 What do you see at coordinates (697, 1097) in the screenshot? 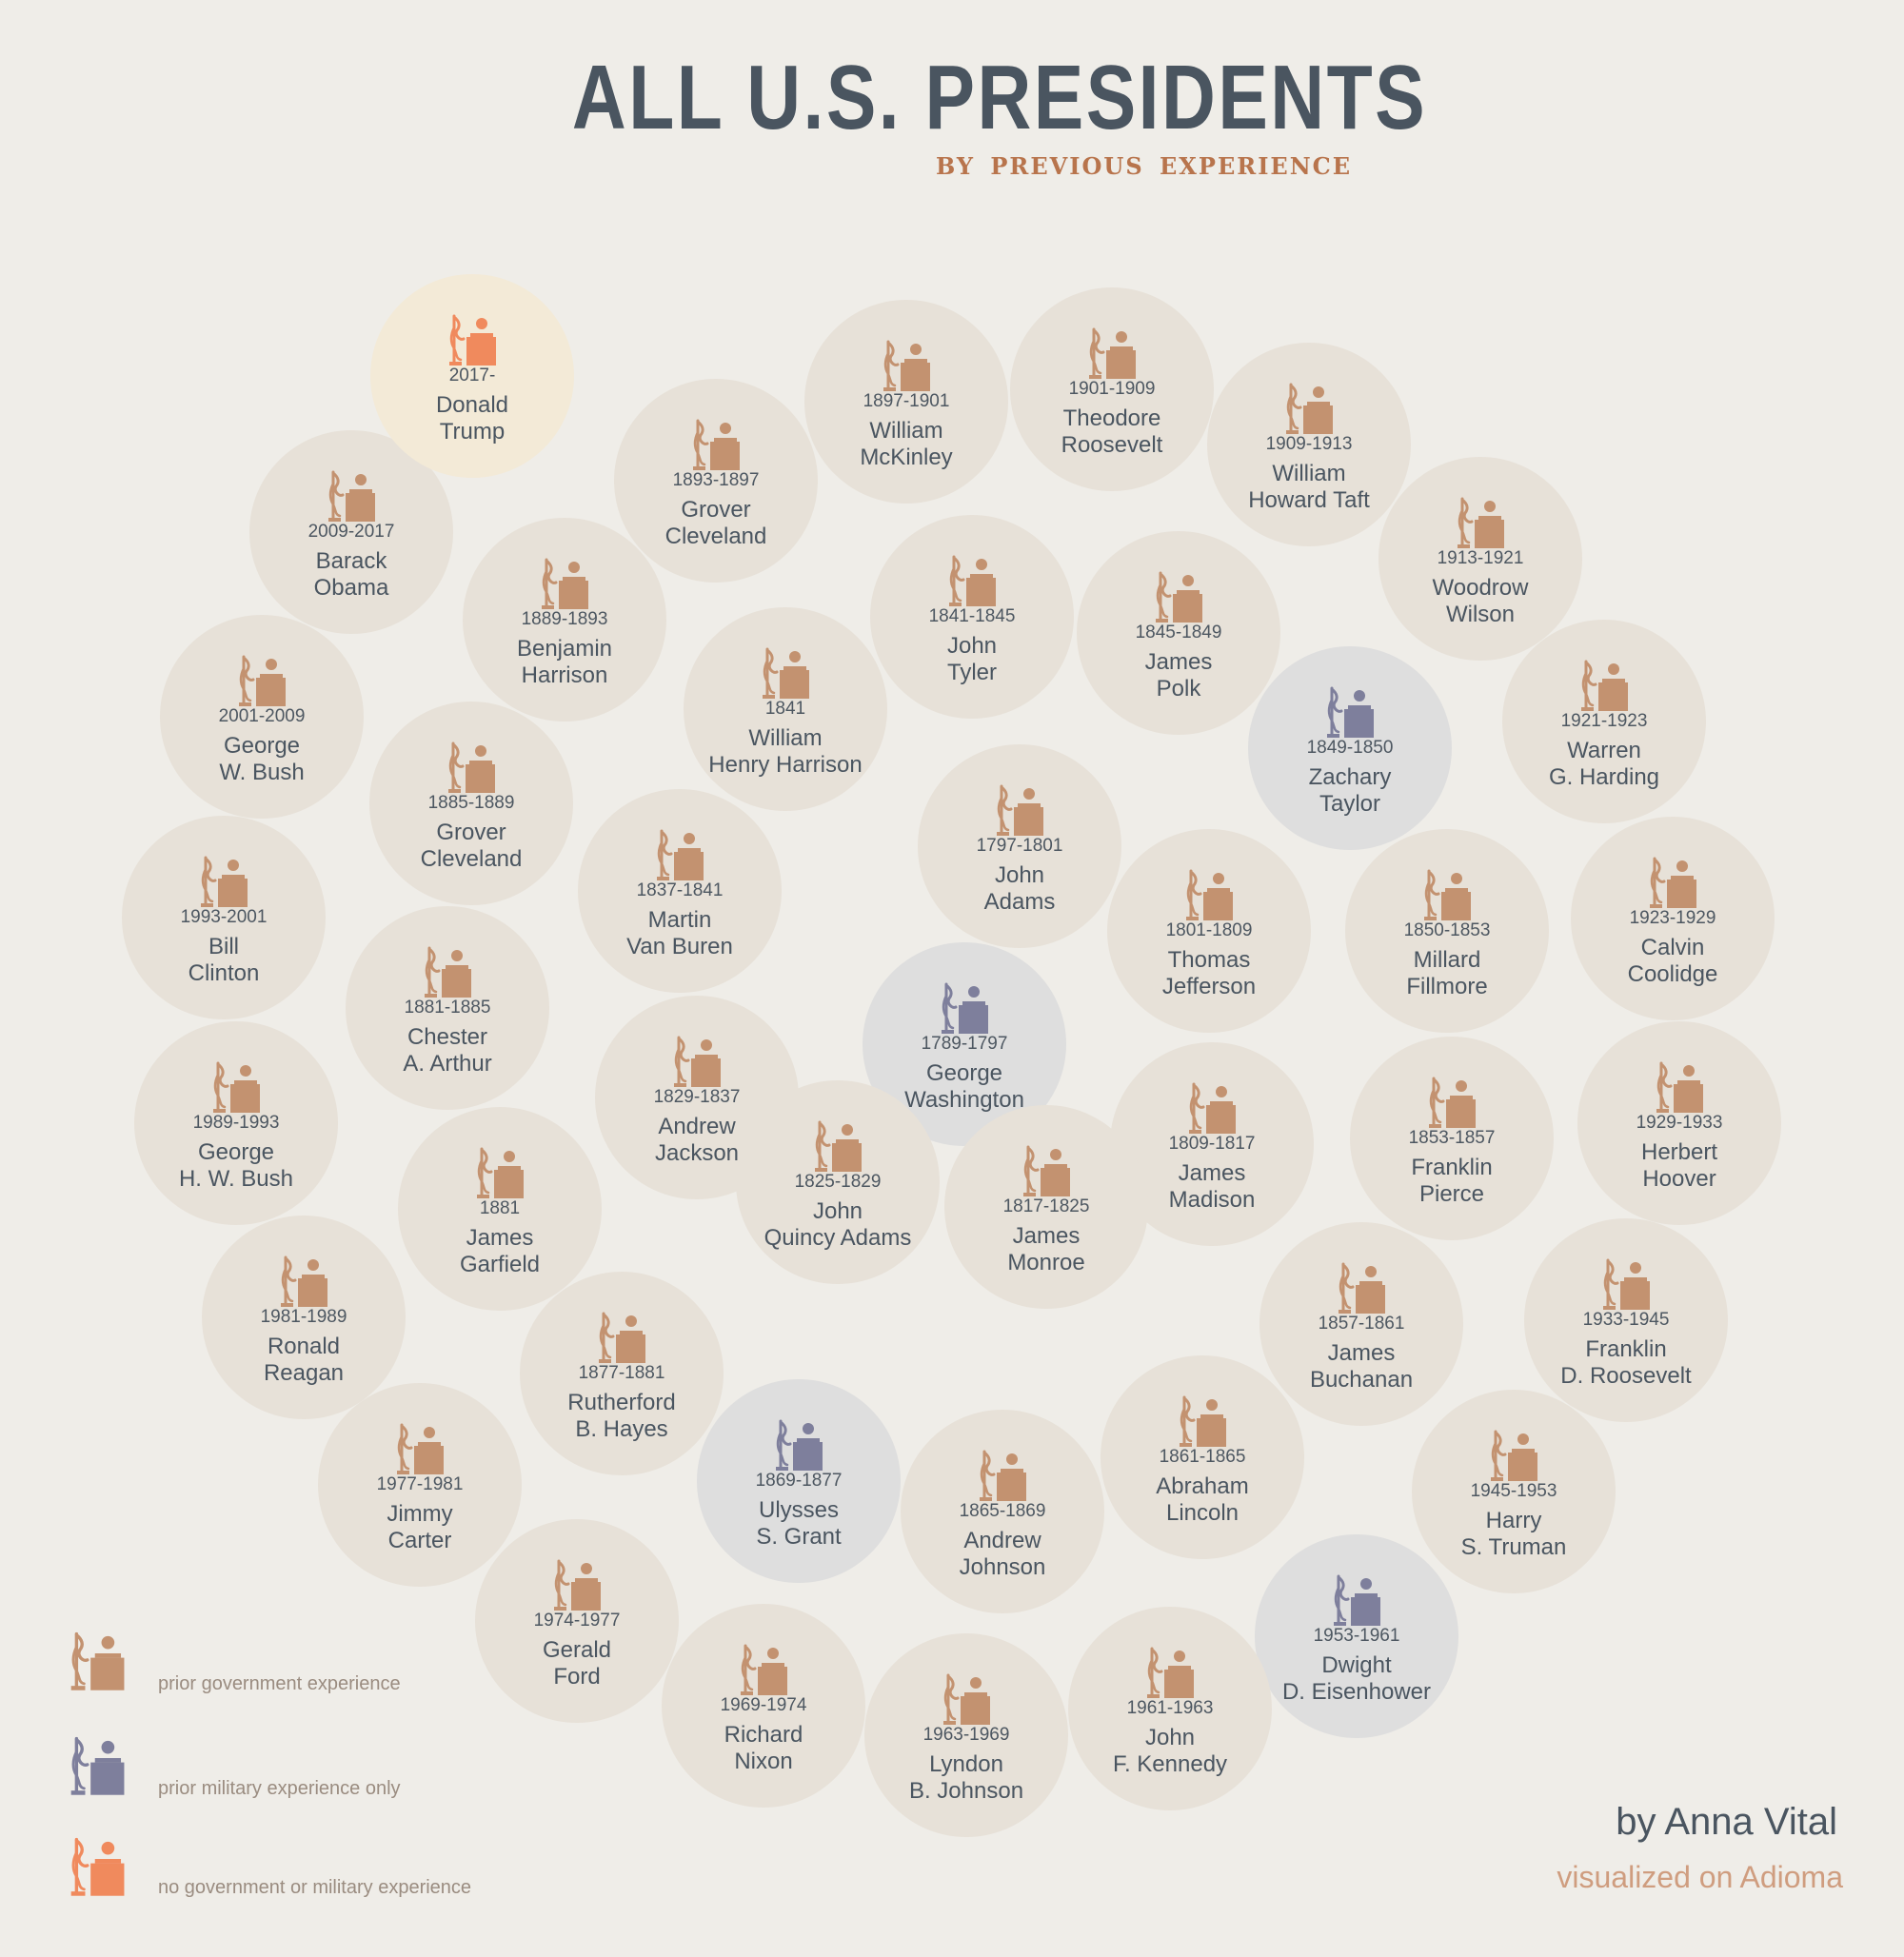
I see `president-bubble-jackson: 1829-1837 Andrew Jackson` at bounding box center [697, 1097].